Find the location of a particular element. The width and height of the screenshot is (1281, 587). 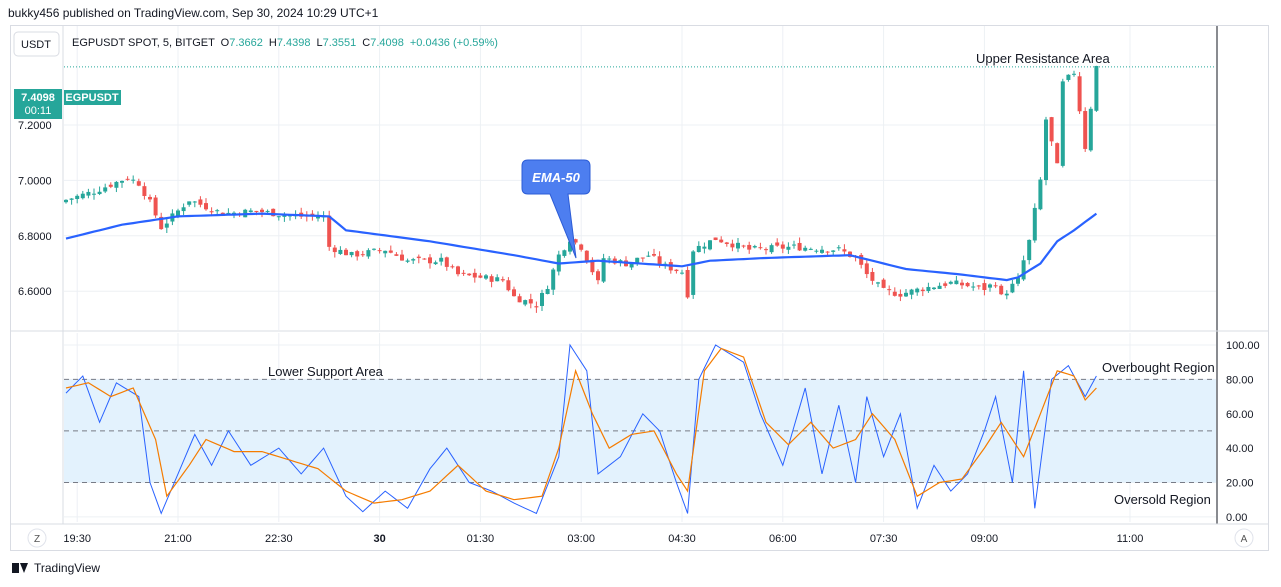

price-tag: 7.4098 00:11 EGPUSDT is located at coordinates (67, 104).